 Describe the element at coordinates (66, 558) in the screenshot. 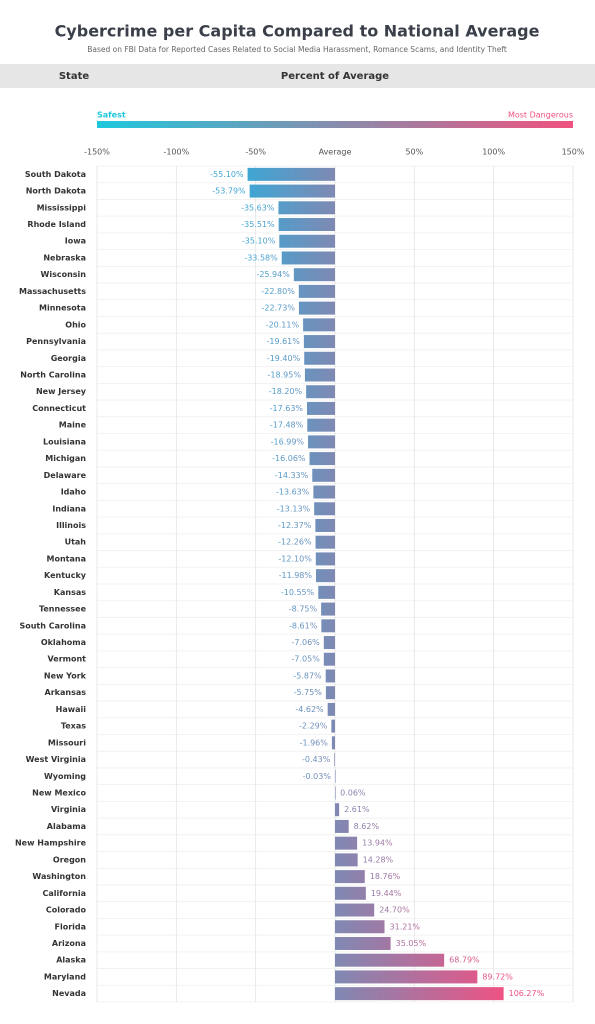

I see `category-label: Montana` at that location.